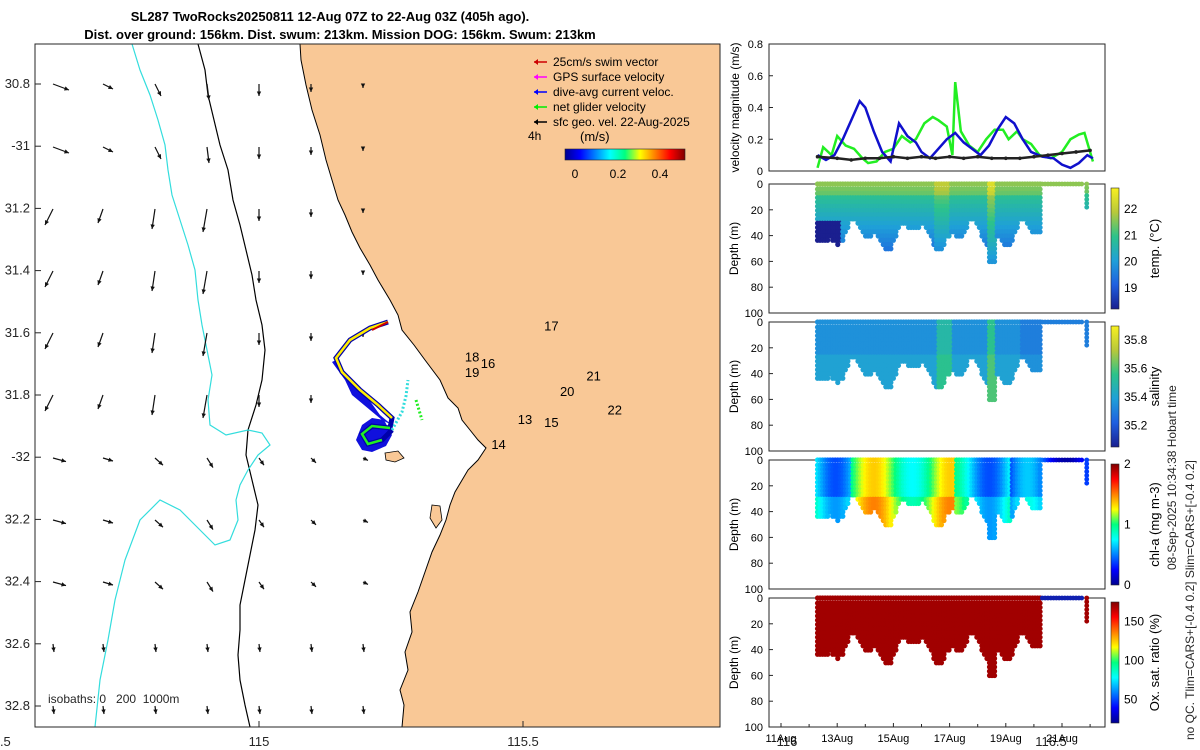  I want to click on legend-label: net glider velocity, so click(599, 107).